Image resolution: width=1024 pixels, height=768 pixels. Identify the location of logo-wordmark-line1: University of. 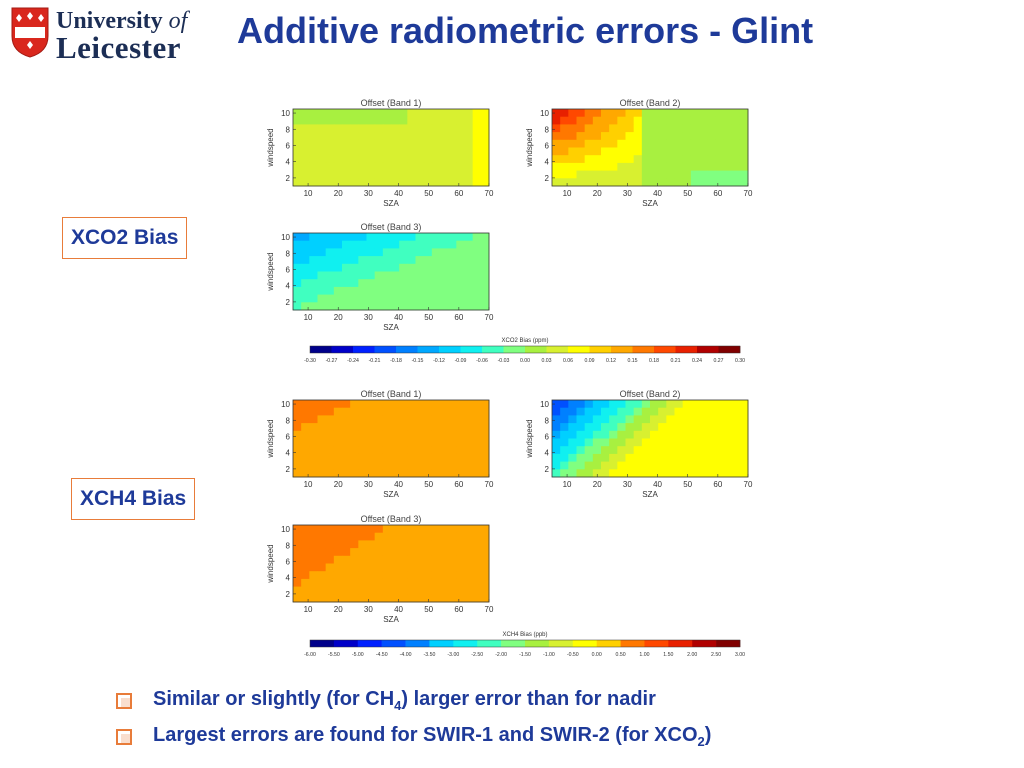
(122, 21).